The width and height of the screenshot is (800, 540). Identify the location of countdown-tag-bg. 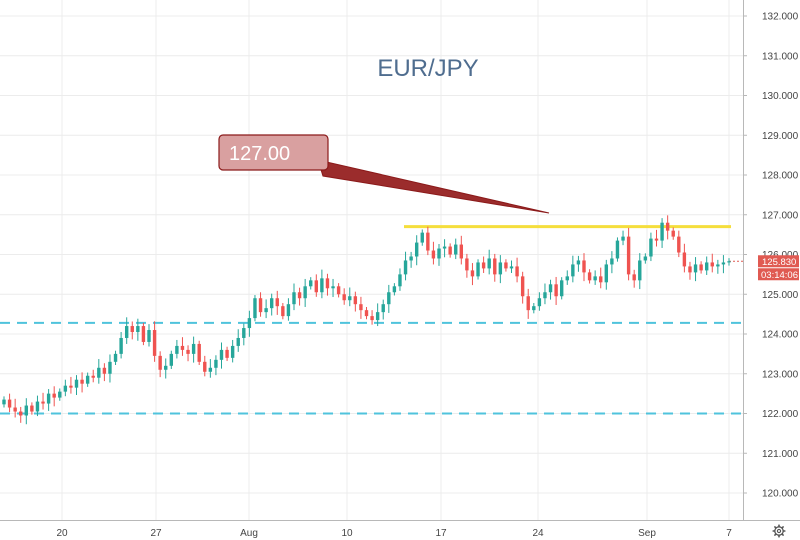
(778, 274).